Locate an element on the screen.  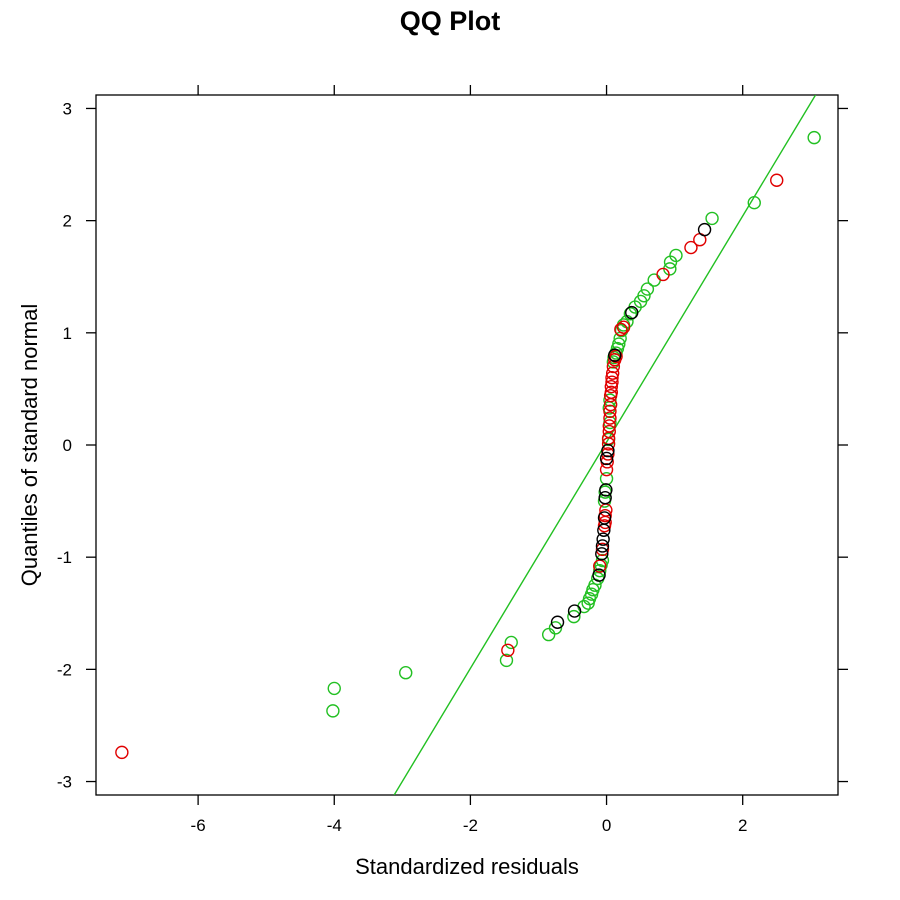
x-tick-label: 2 is located at coordinates (742, 825).